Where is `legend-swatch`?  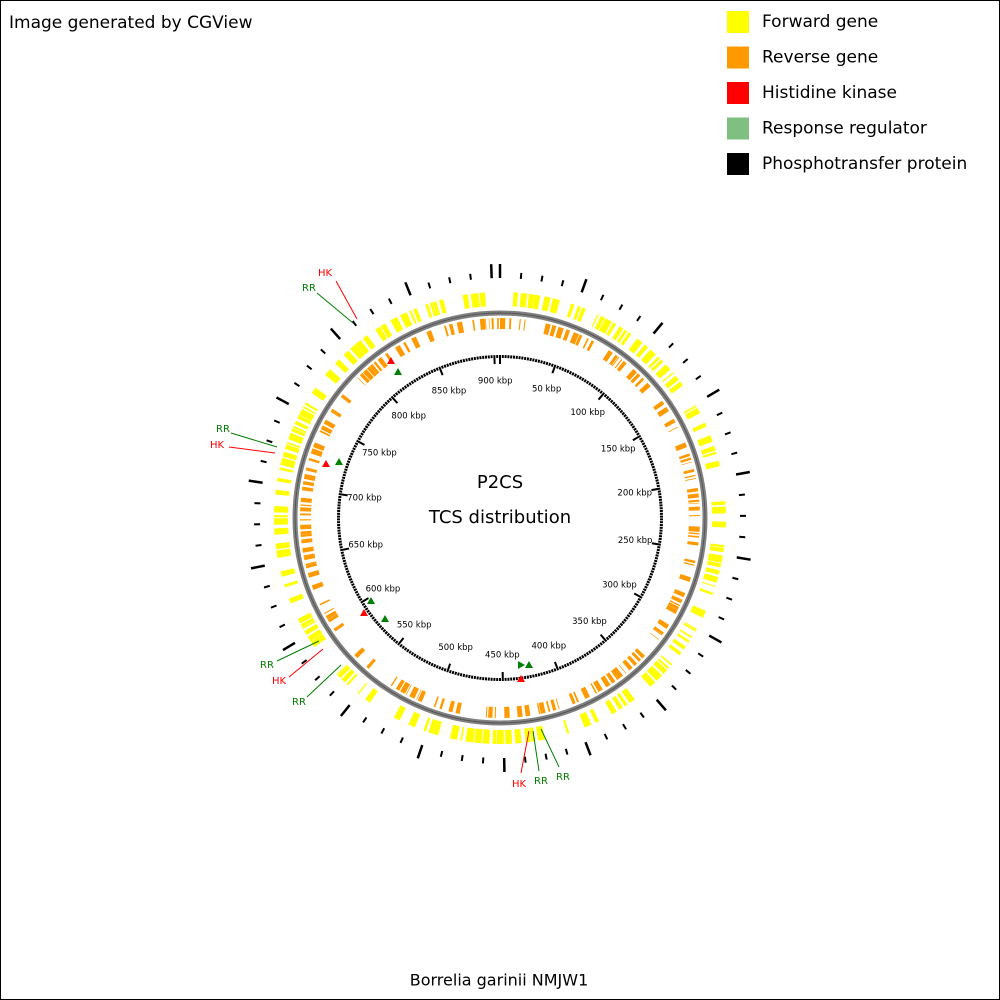 legend-swatch is located at coordinates (738, 93).